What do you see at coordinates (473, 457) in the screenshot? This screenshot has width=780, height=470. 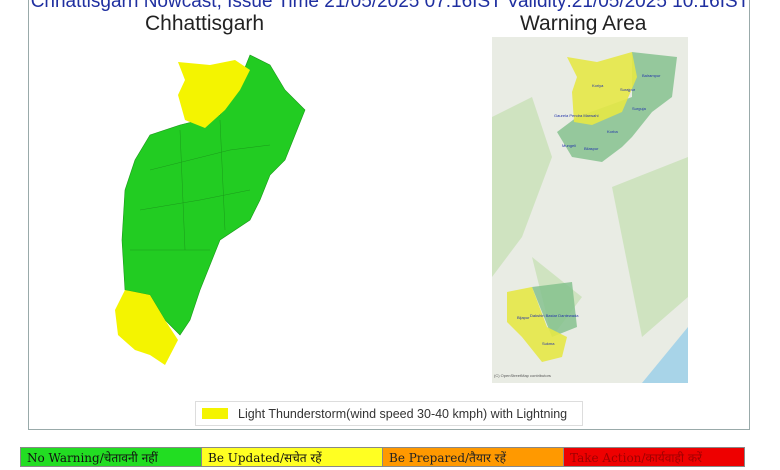 I see `scale-be-prepared: Be Prepared/तैयार रहें` at bounding box center [473, 457].